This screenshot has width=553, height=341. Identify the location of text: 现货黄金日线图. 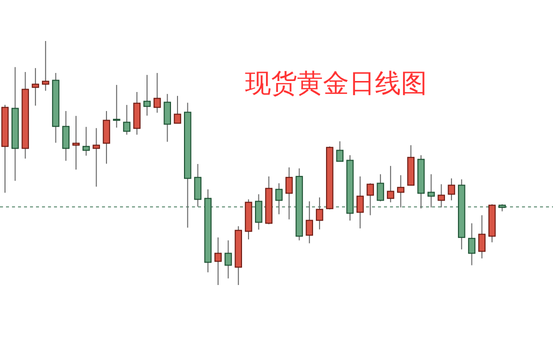
(336, 84).